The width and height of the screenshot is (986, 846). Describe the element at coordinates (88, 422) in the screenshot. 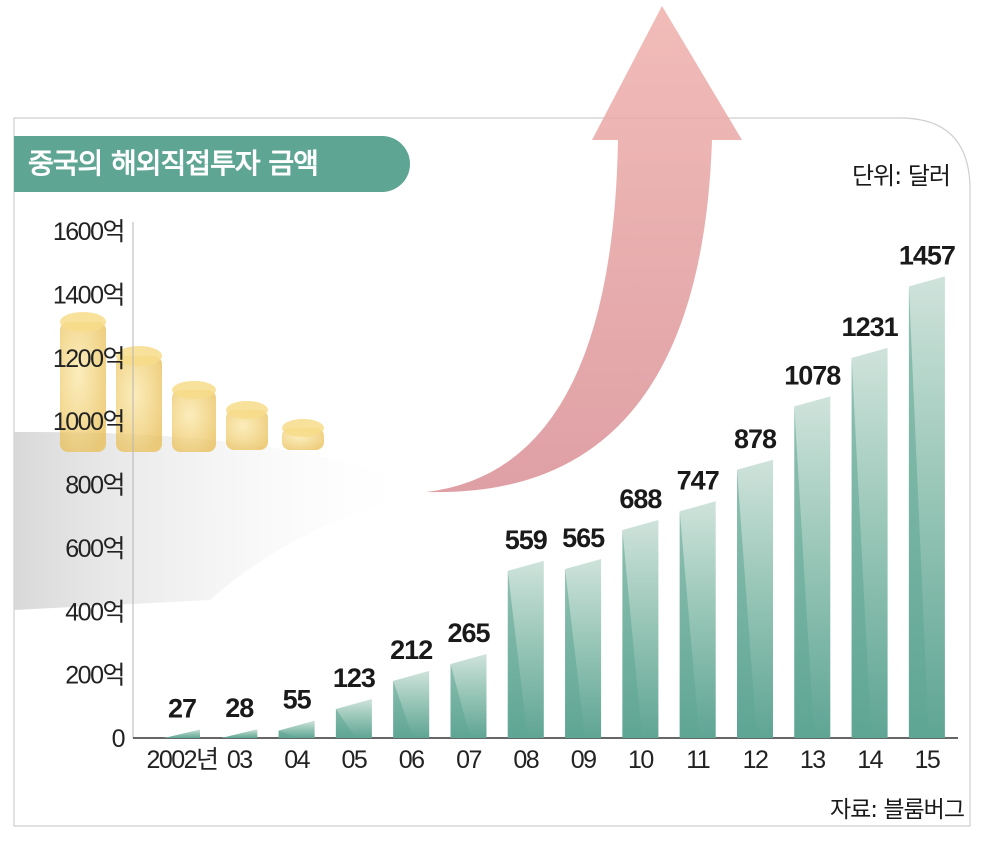

I see `y-tick-label: 1000억` at that location.